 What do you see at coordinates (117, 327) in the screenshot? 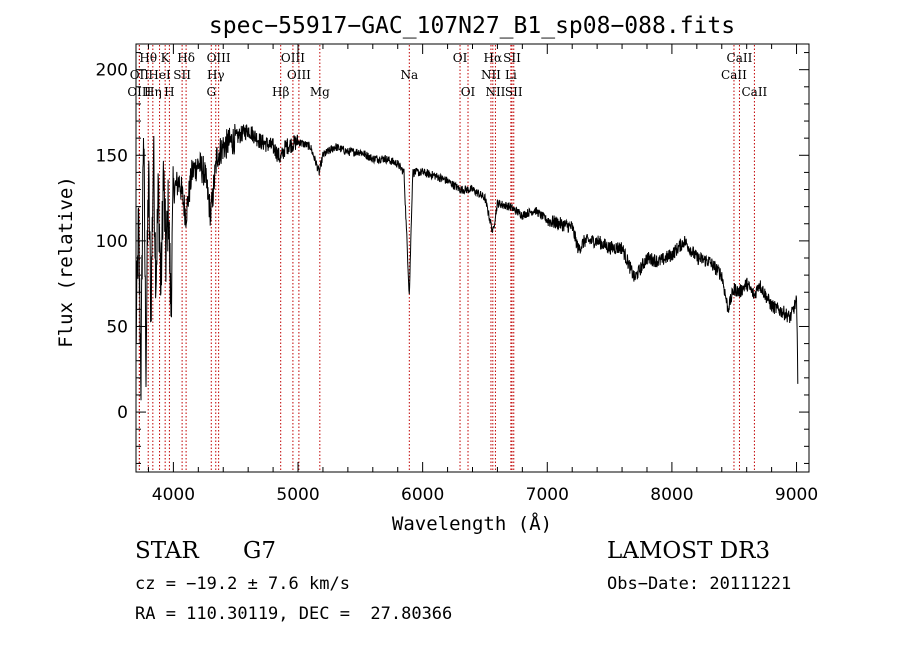
I see `y-tick-label: 50` at bounding box center [117, 327].